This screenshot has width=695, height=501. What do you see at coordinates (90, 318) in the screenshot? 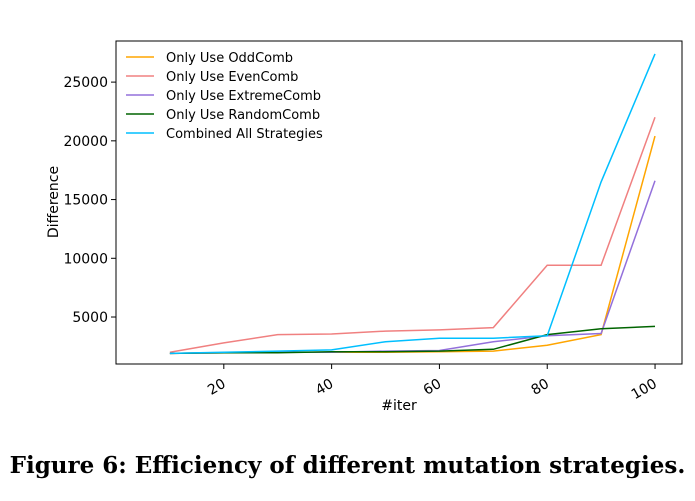
I see `y-tick-label: 5000` at bounding box center [90, 318].